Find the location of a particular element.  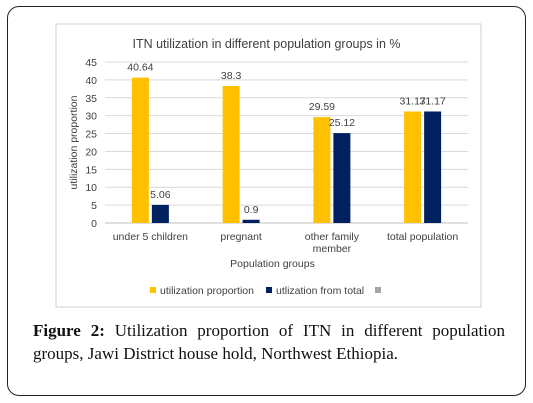

y-tick-label: 35 is located at coordinates (91, 99).